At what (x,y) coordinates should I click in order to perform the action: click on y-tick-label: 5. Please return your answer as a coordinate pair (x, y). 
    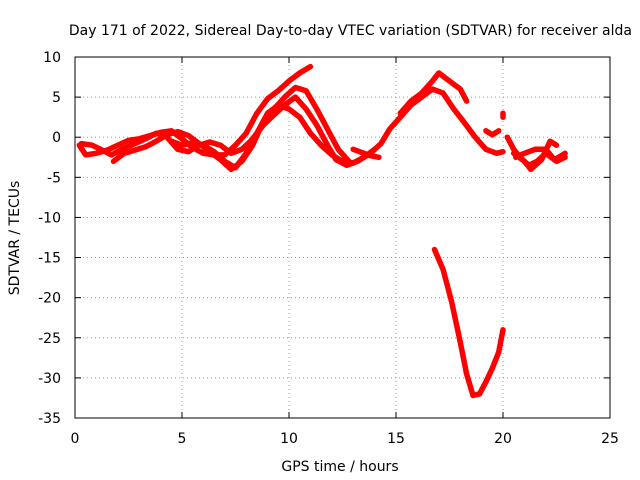
    Looking at the image, I should click on (56, 98).